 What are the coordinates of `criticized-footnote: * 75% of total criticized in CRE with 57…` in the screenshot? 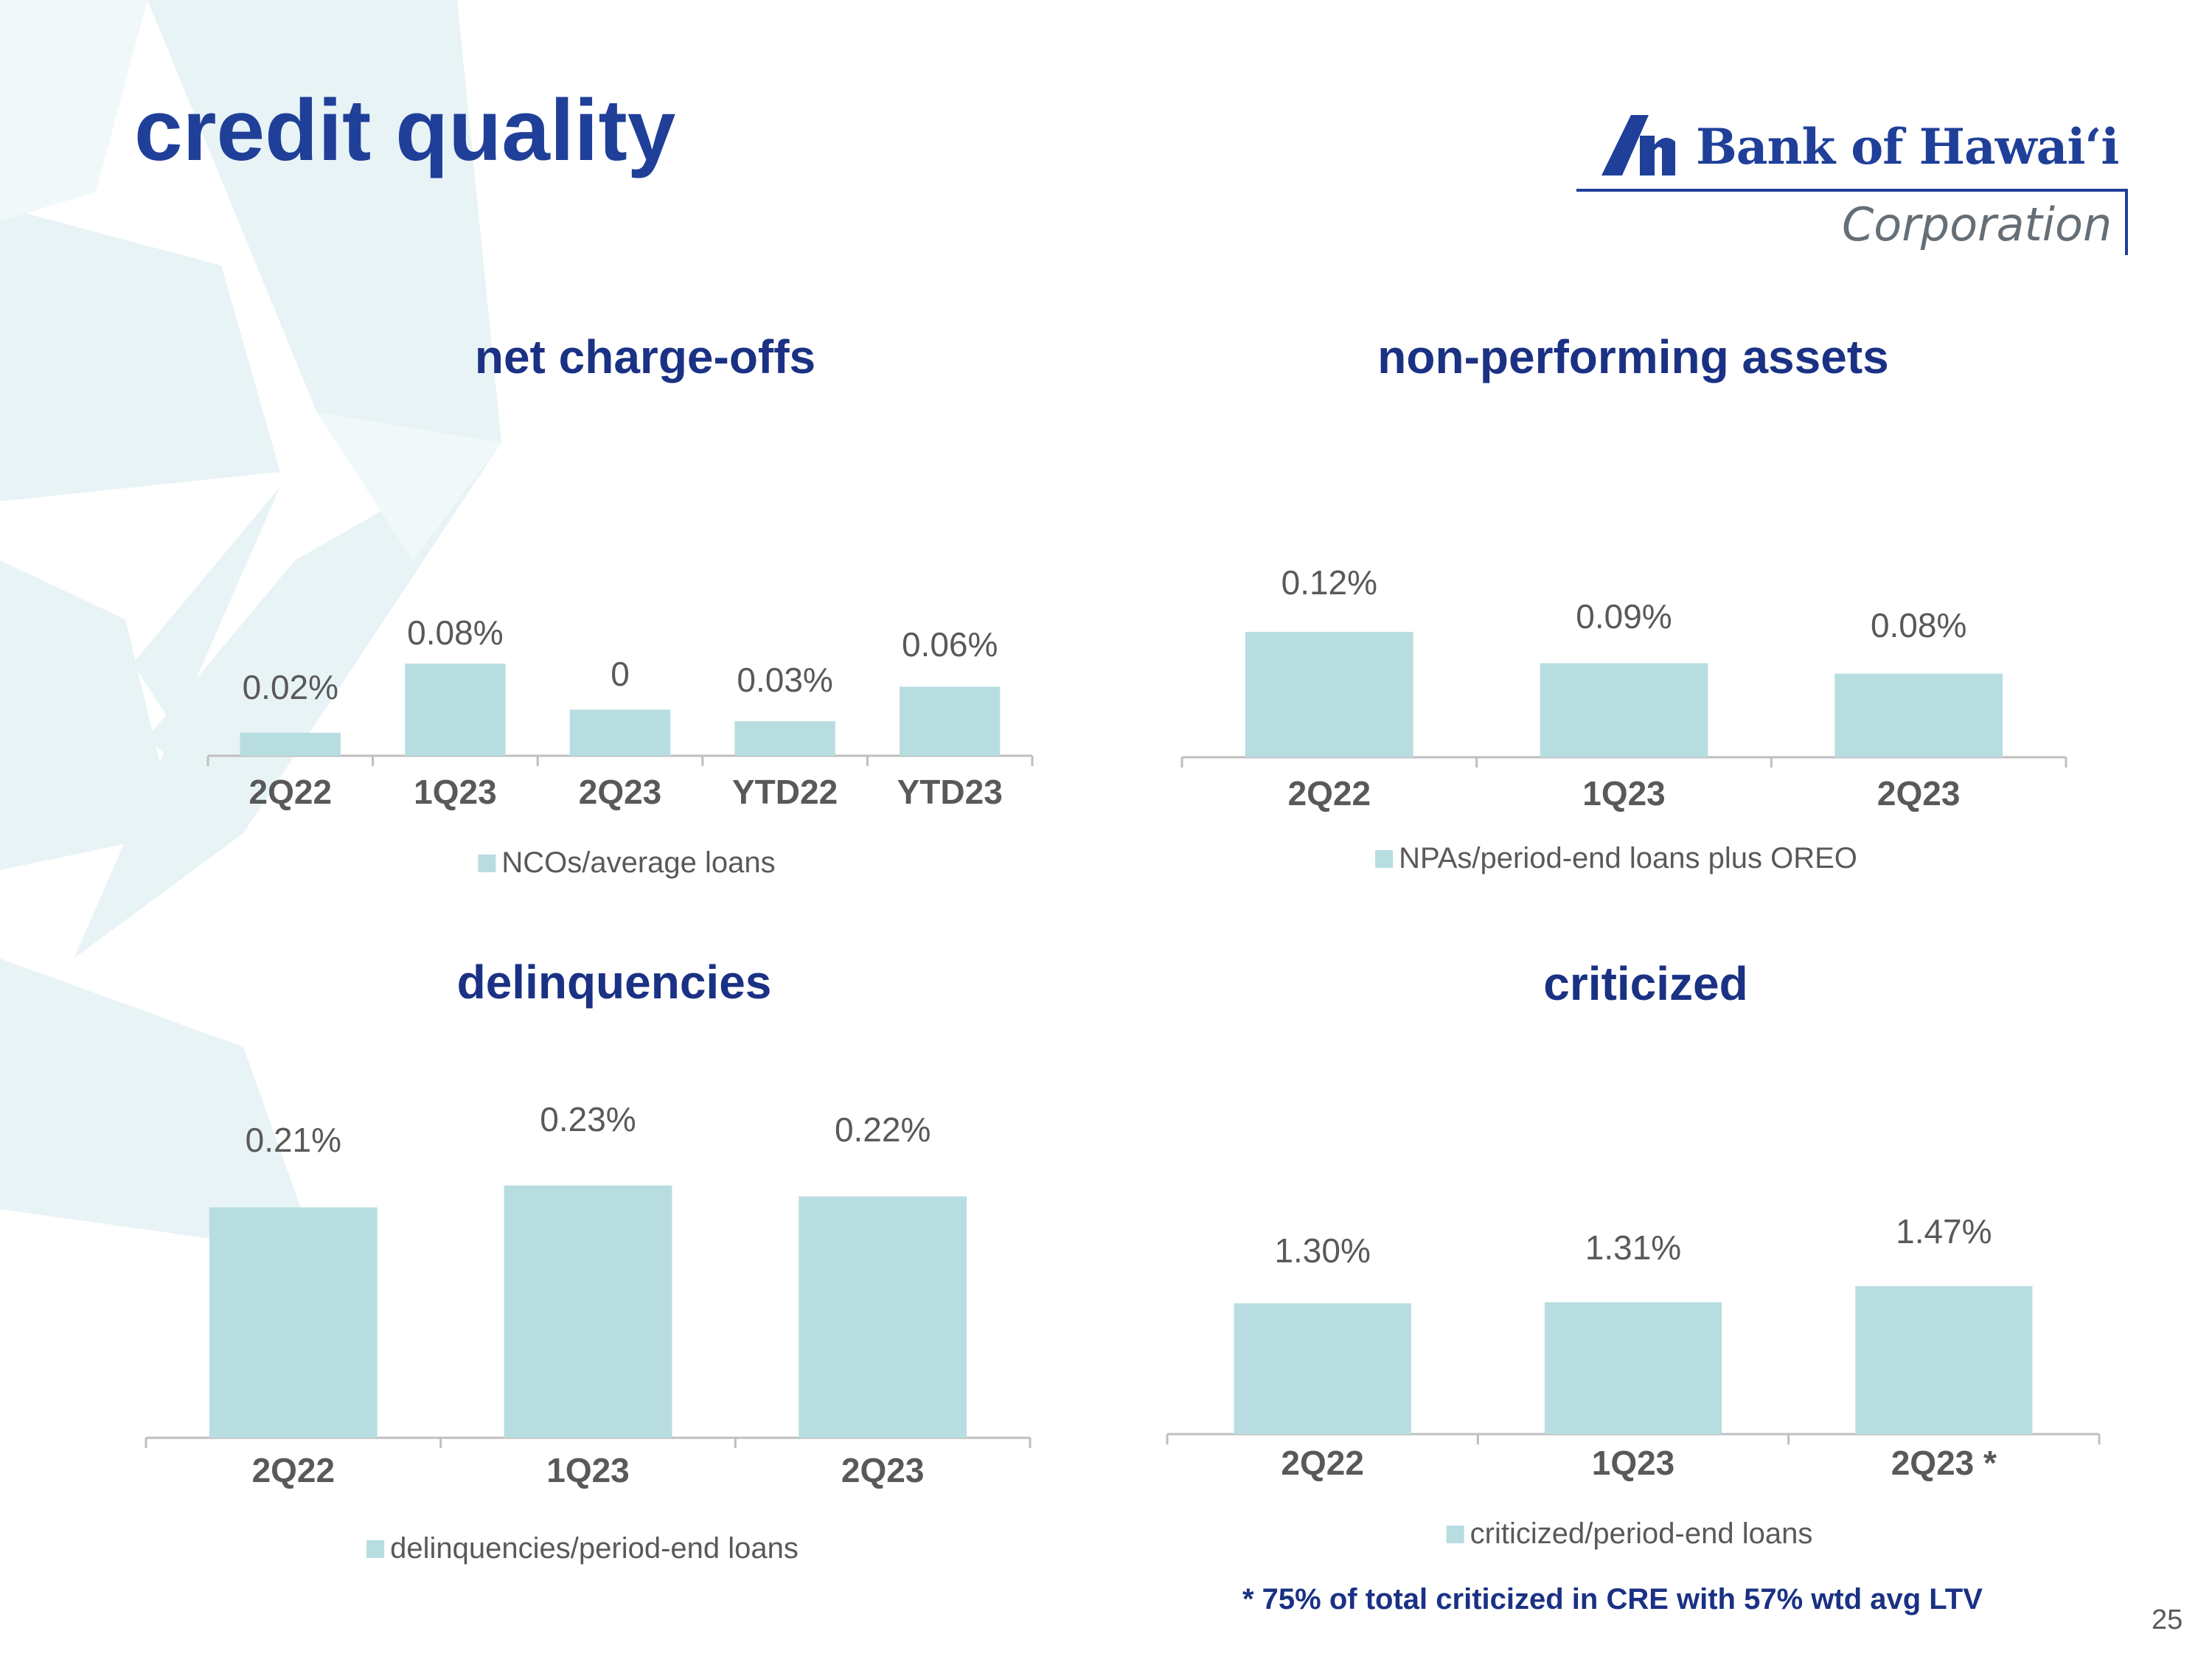 It's located at (1612, 1599).